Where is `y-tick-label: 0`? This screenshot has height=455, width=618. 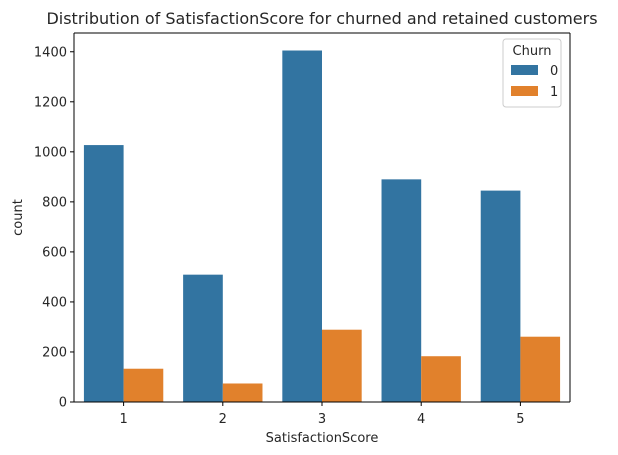
y-tick-label: 0 is located at coordinates (63, 403).